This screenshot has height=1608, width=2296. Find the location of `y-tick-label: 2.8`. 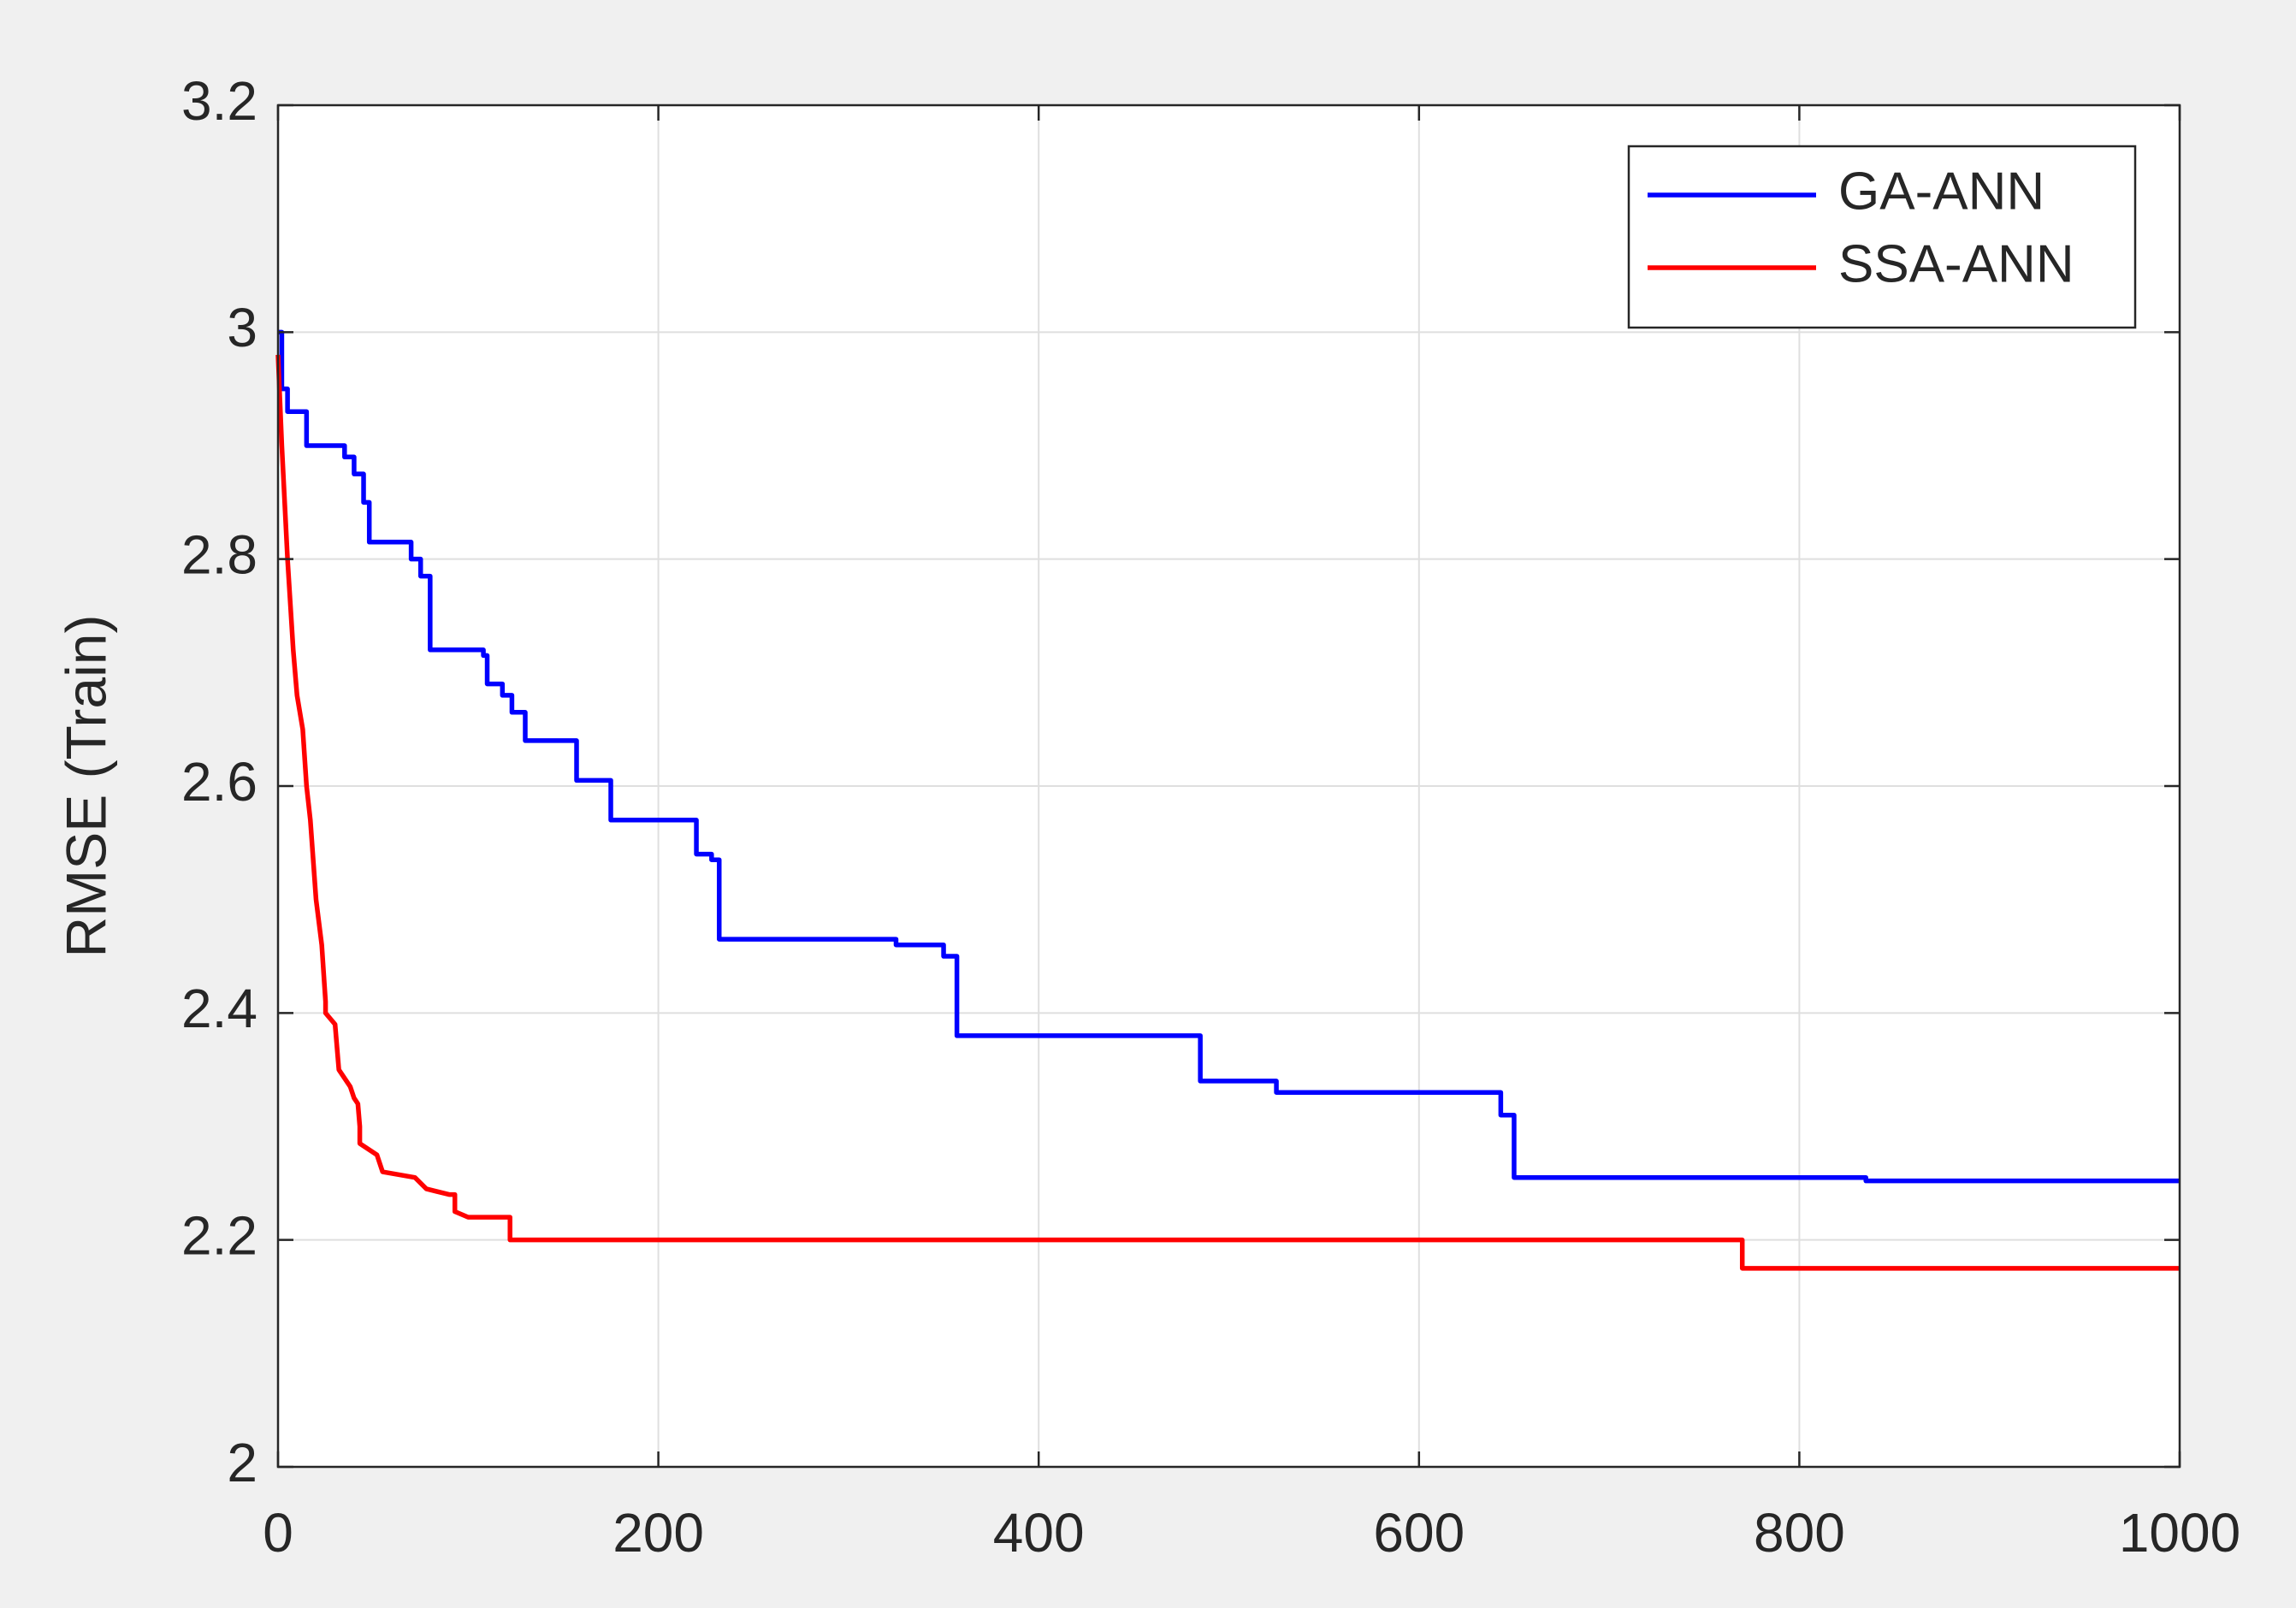

y-tick-label: 2.8 is located at coordinates (219, 555).